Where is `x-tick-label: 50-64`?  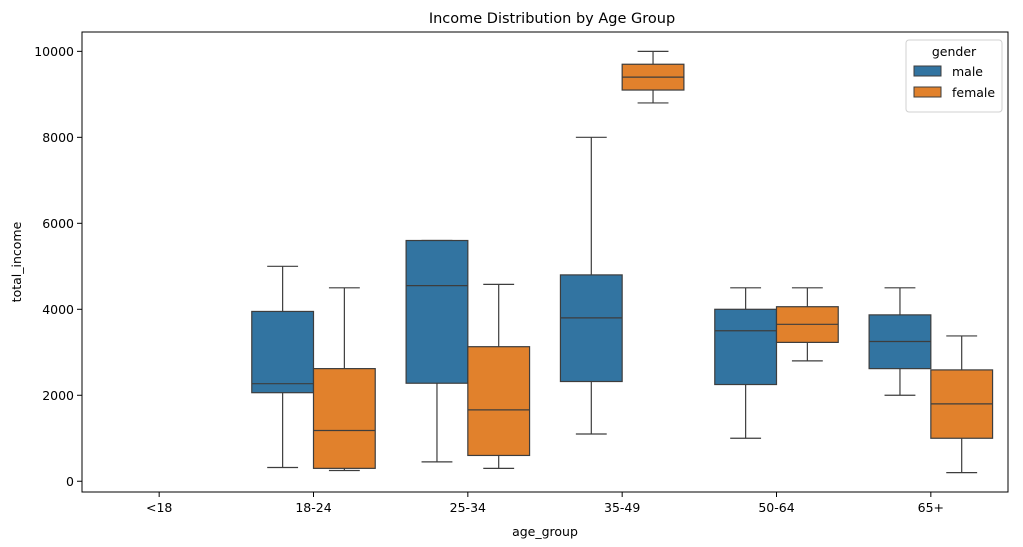 x-tick-label: 50-64 is located at coordinates (776, 507).